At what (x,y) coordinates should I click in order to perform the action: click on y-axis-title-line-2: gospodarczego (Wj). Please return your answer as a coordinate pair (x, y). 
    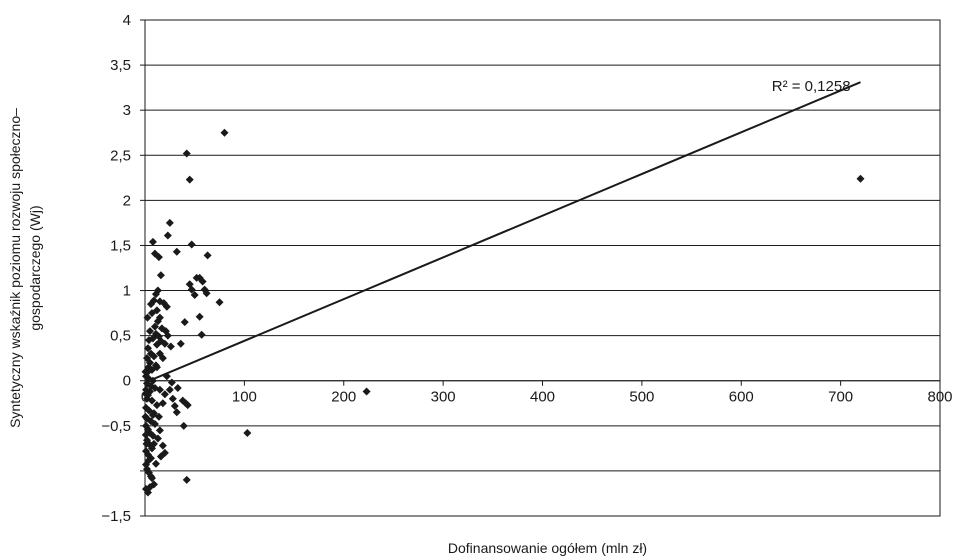
    Looking at the image, I should click on (35, 267).